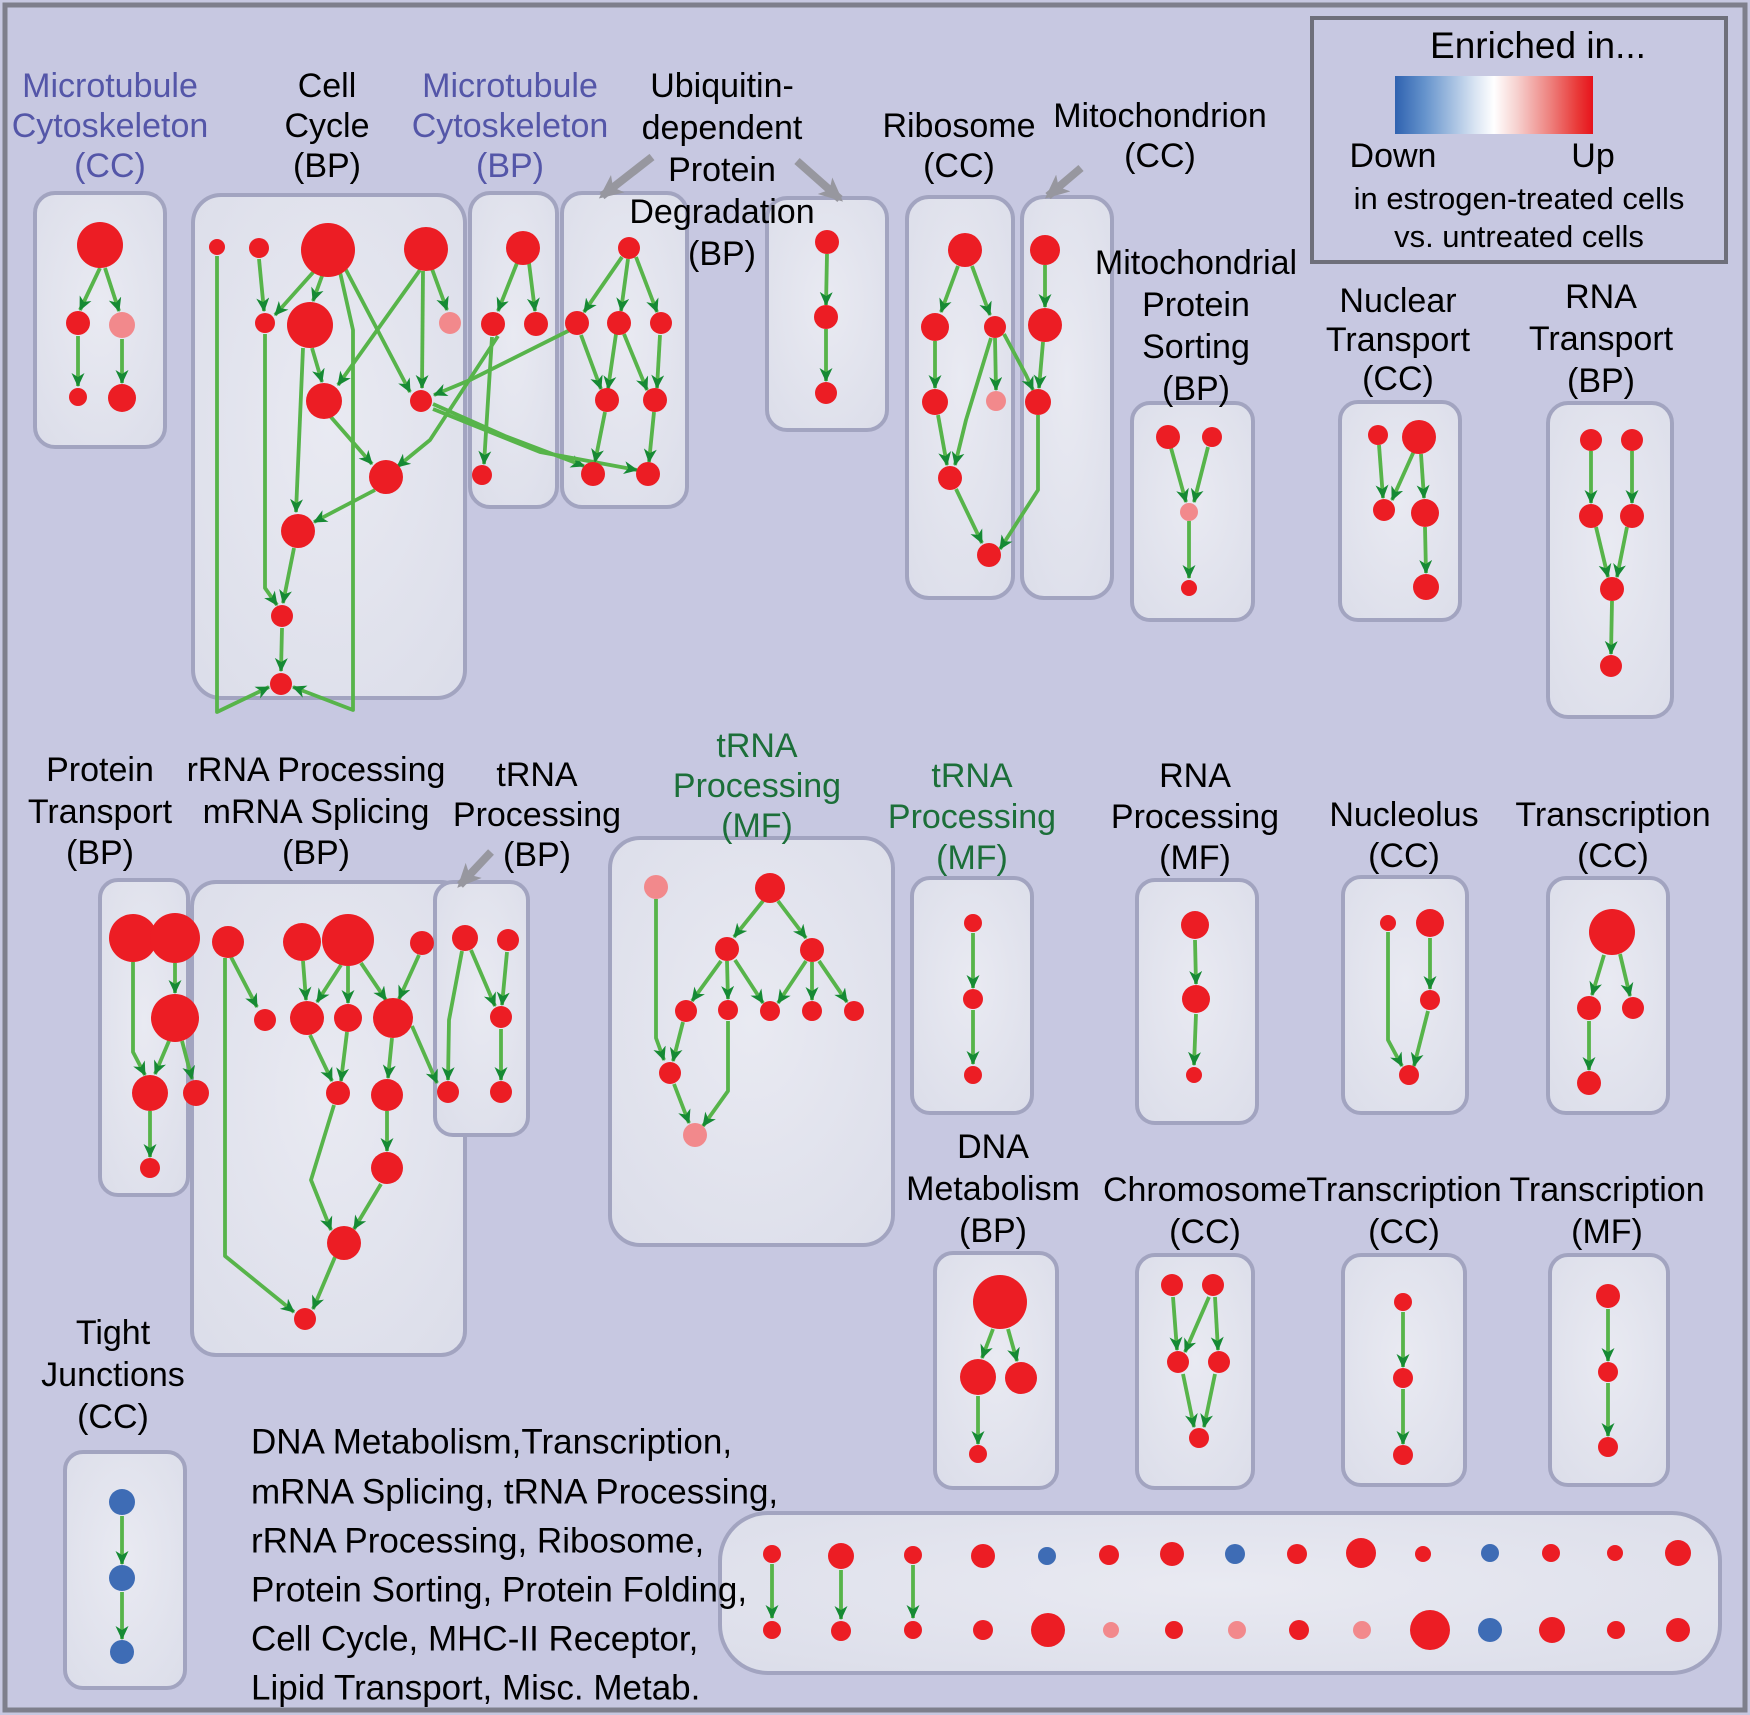 This screenshot has width=1750, height=1715. I want to click on group-label-rna-transport-bp: RNA Transport (BP), so click(1601, 339).